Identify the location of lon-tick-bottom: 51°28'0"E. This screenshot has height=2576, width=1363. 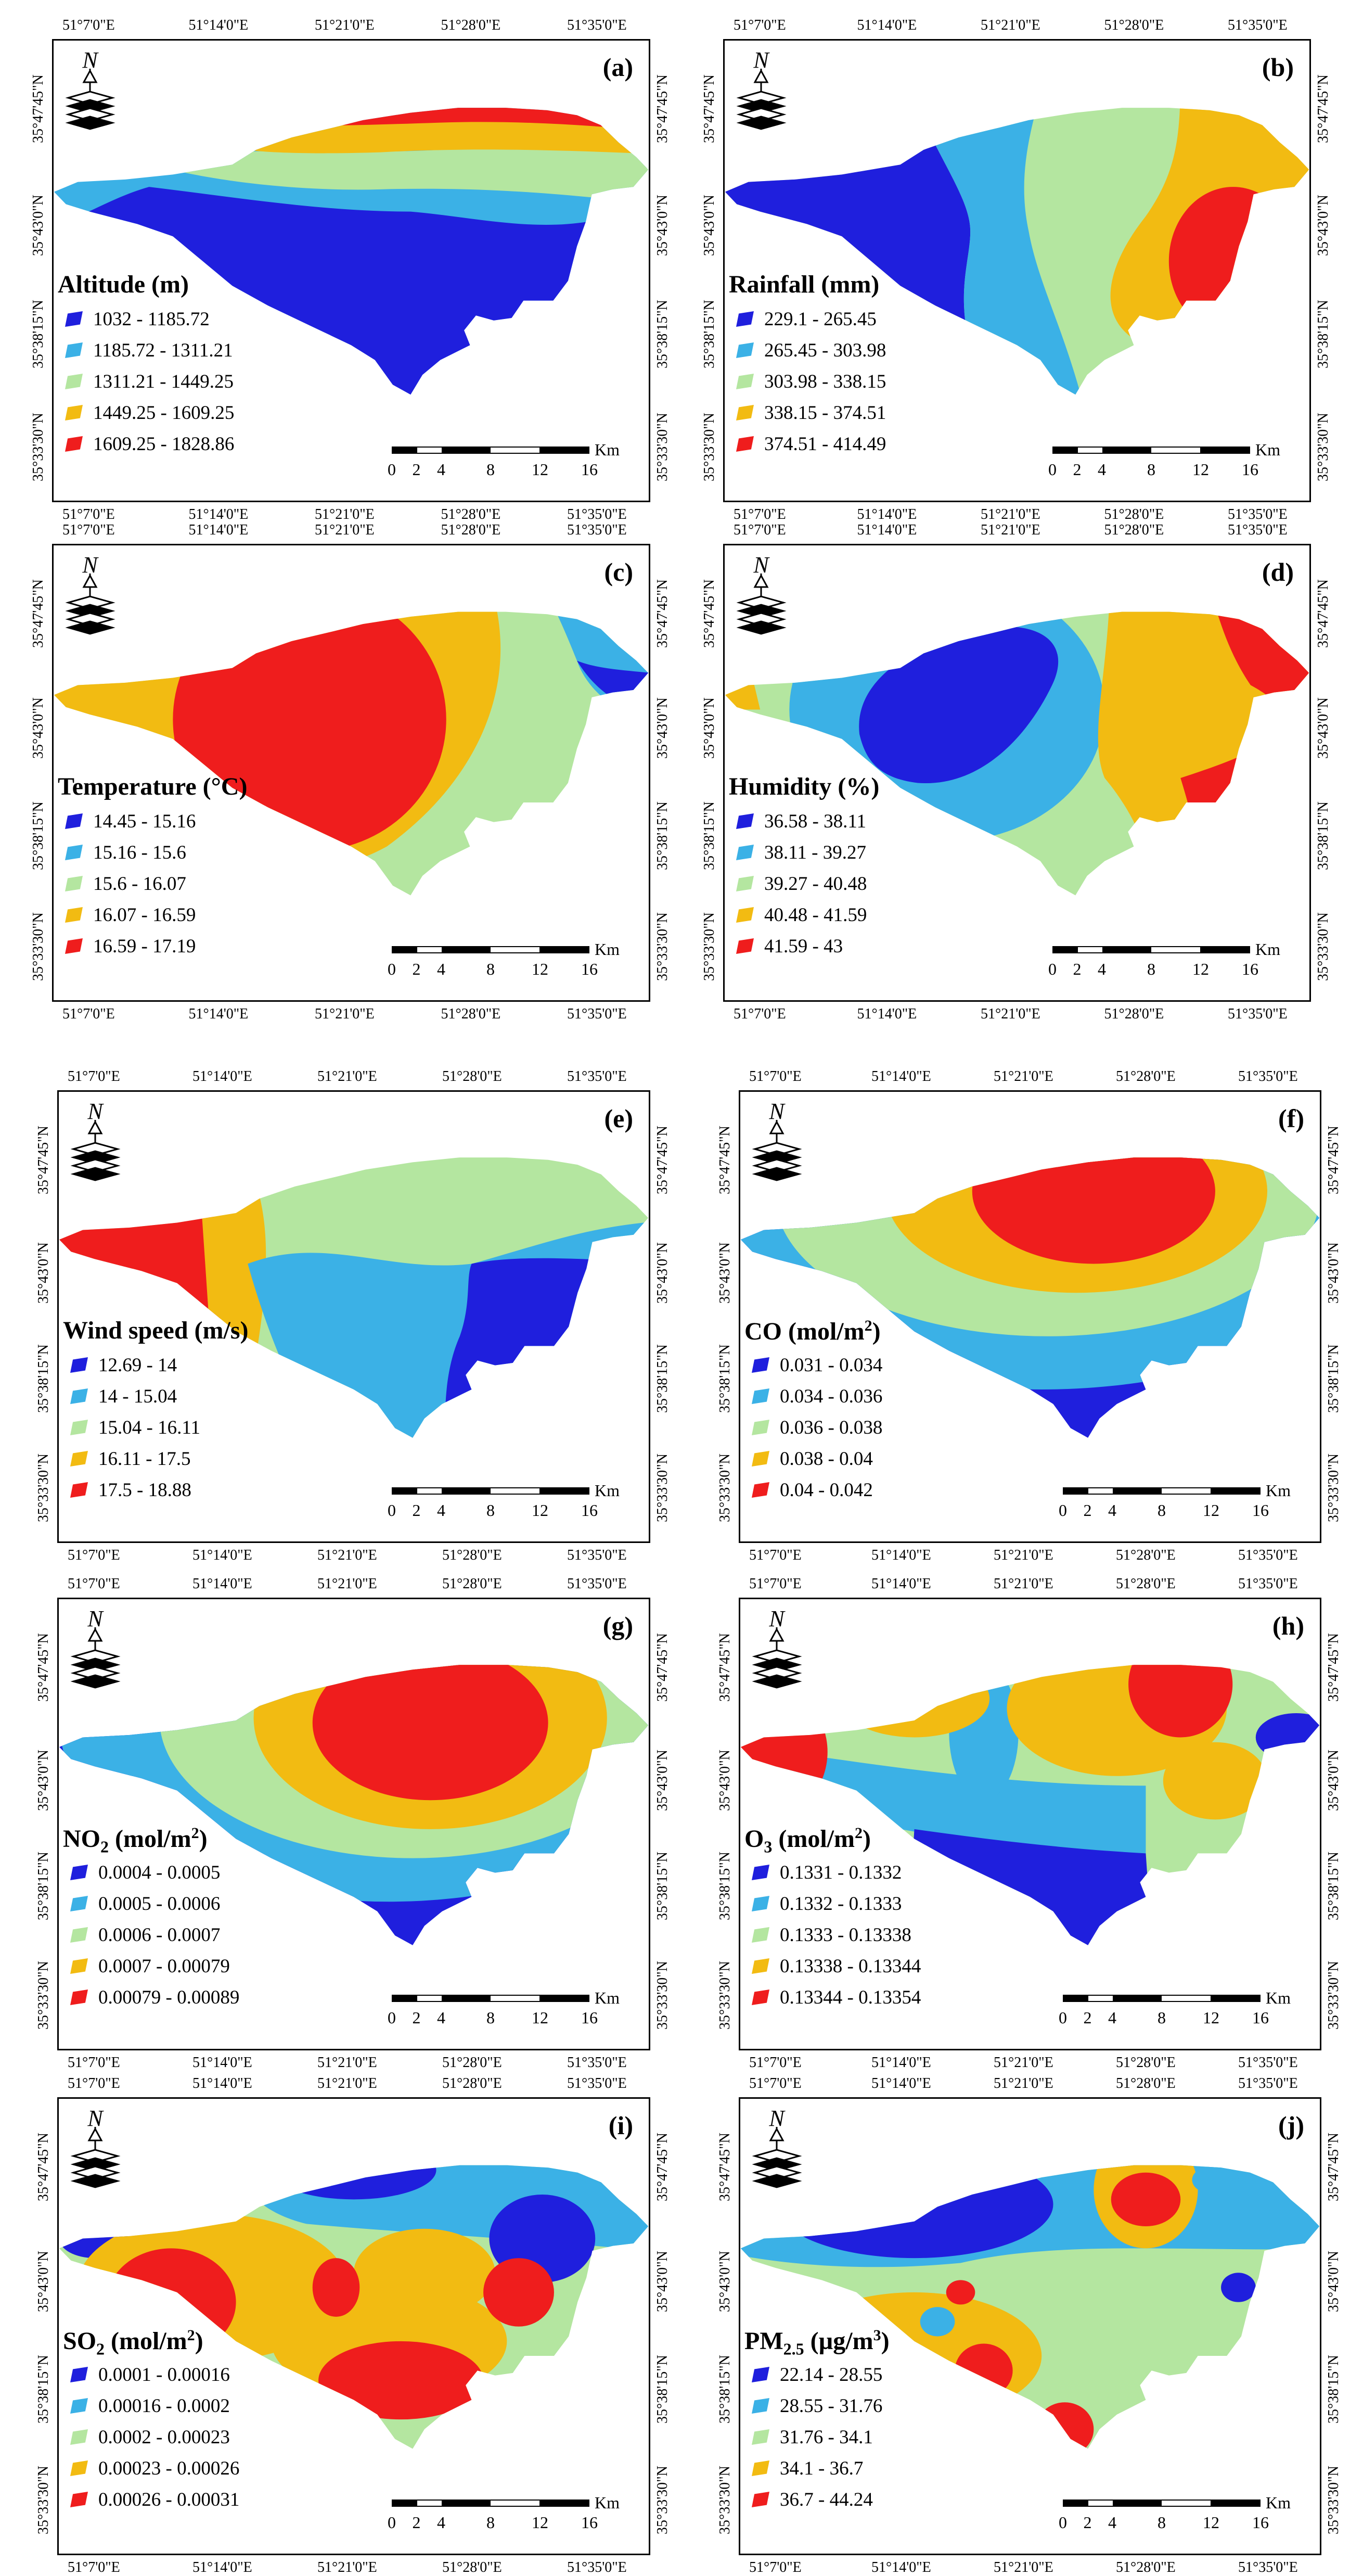
(471, 514).